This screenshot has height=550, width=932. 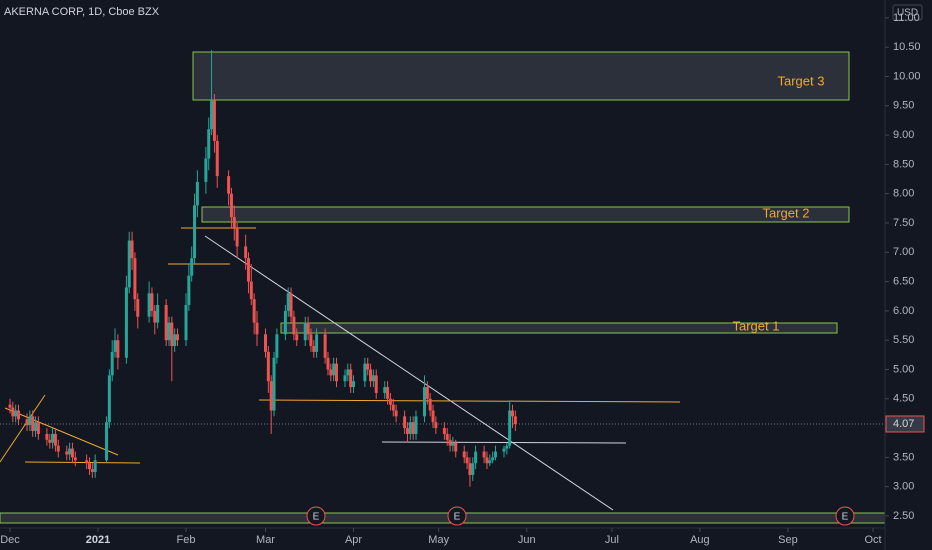 I want to click on y-tick-label: 8.50, so click(x=903, y=164).